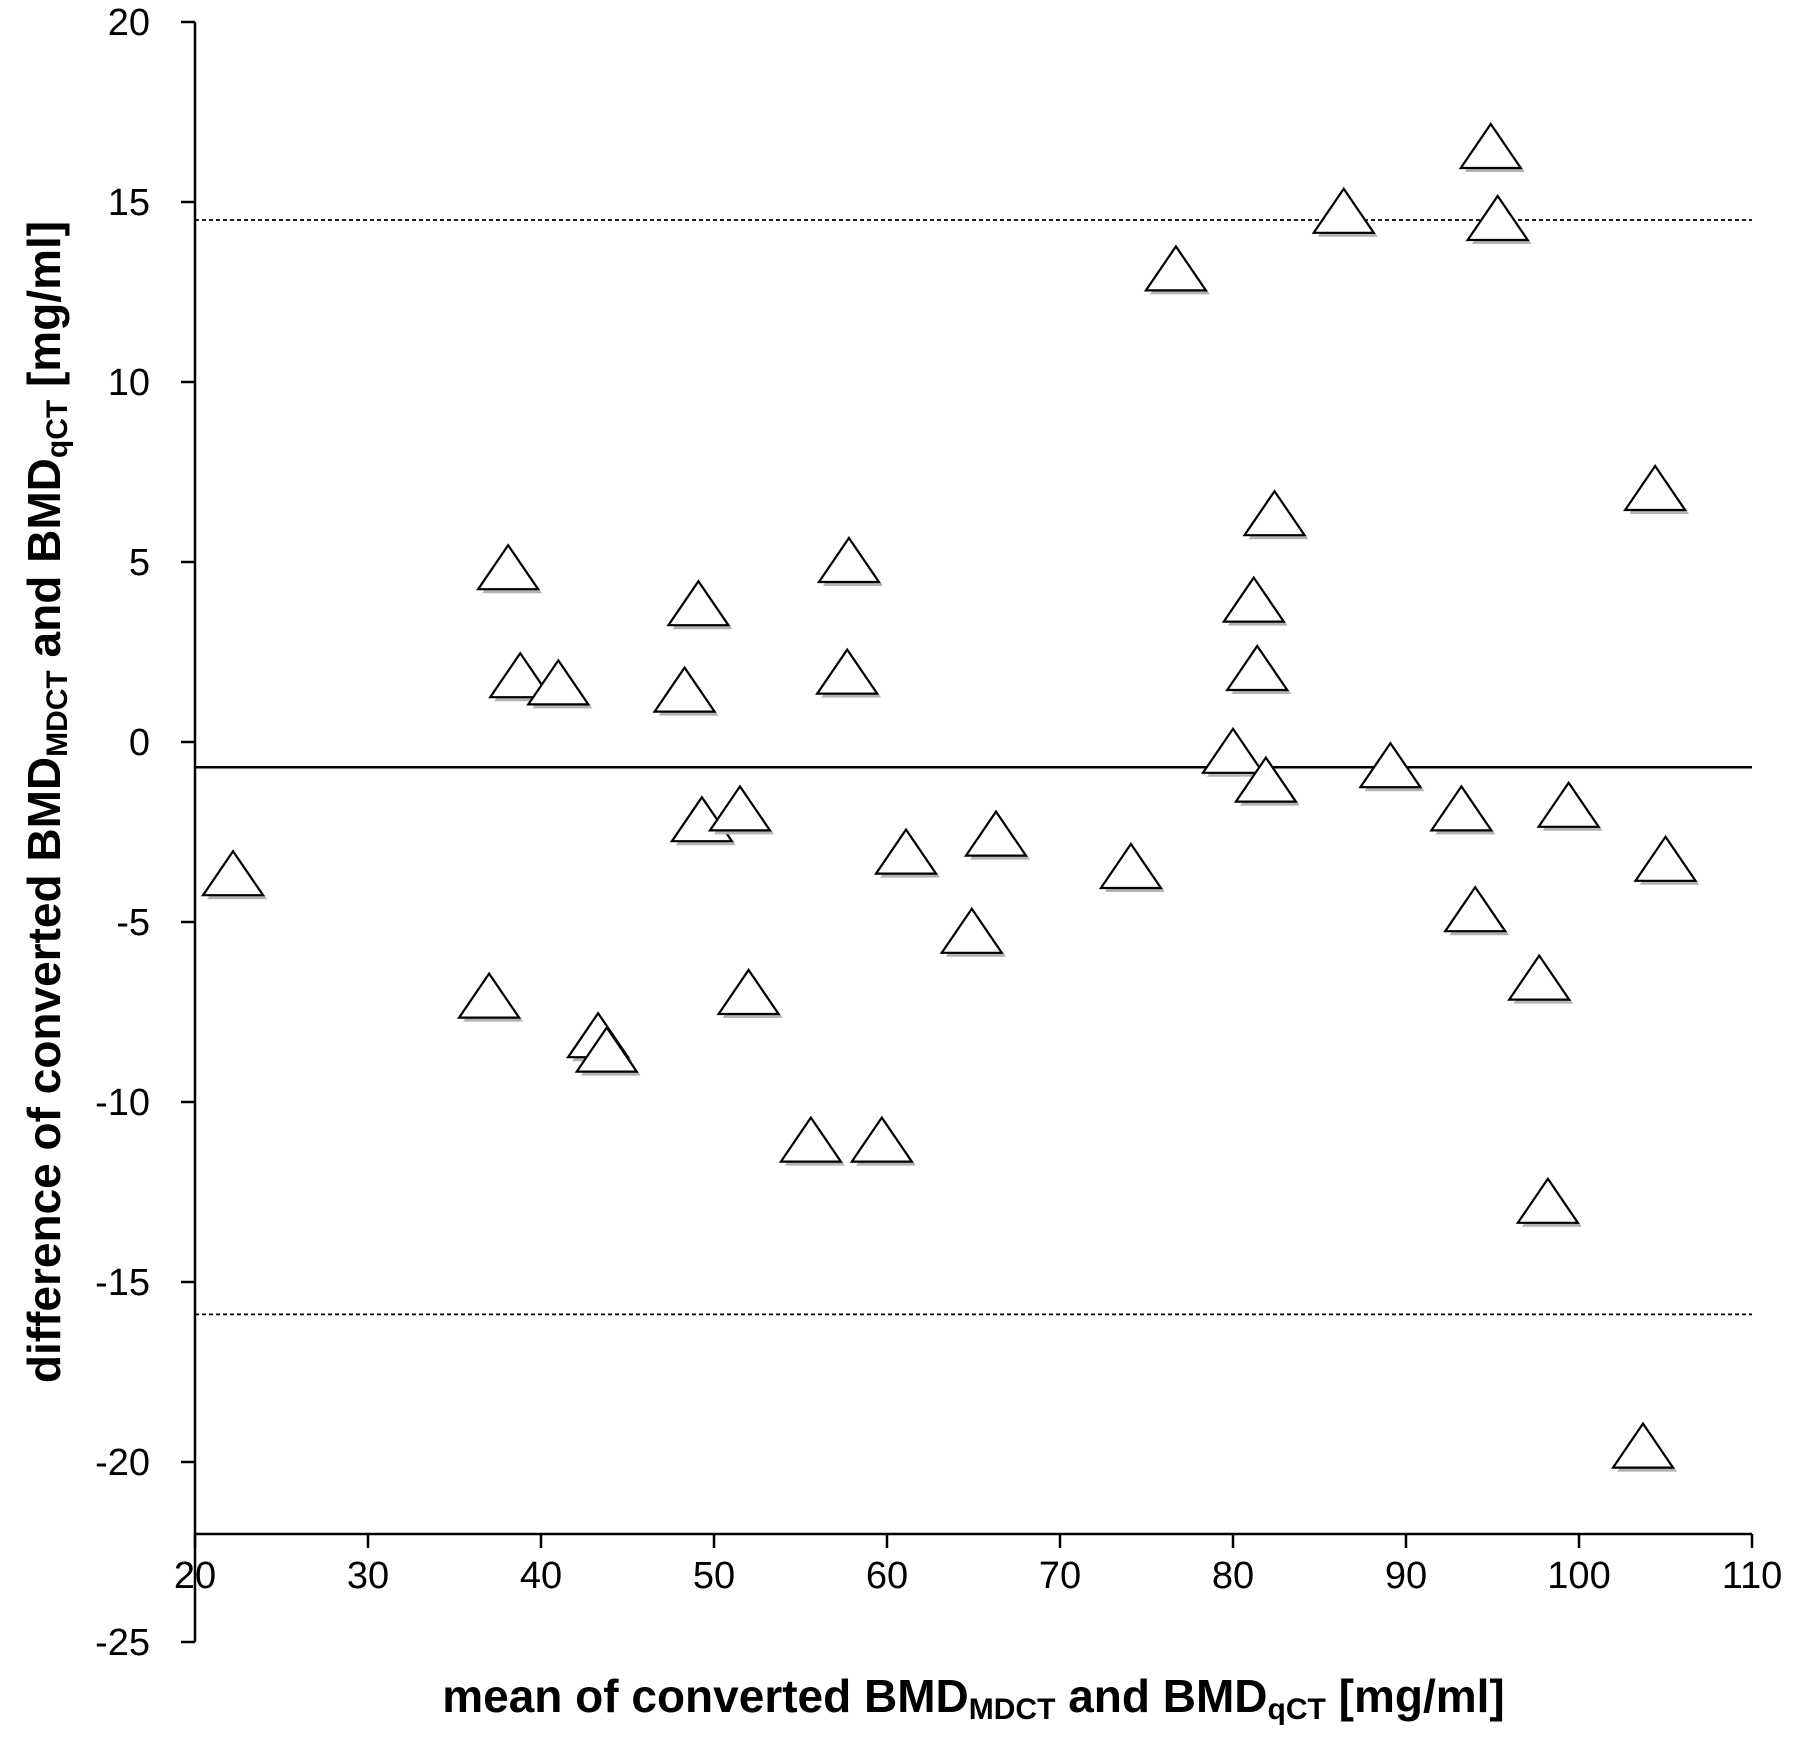 The image size is (1800, 1746). What do you see at coordinates (1233, 1576) in the screenshot?
I see `x-tick-label: 80` at bounding box center [1233, 1576].